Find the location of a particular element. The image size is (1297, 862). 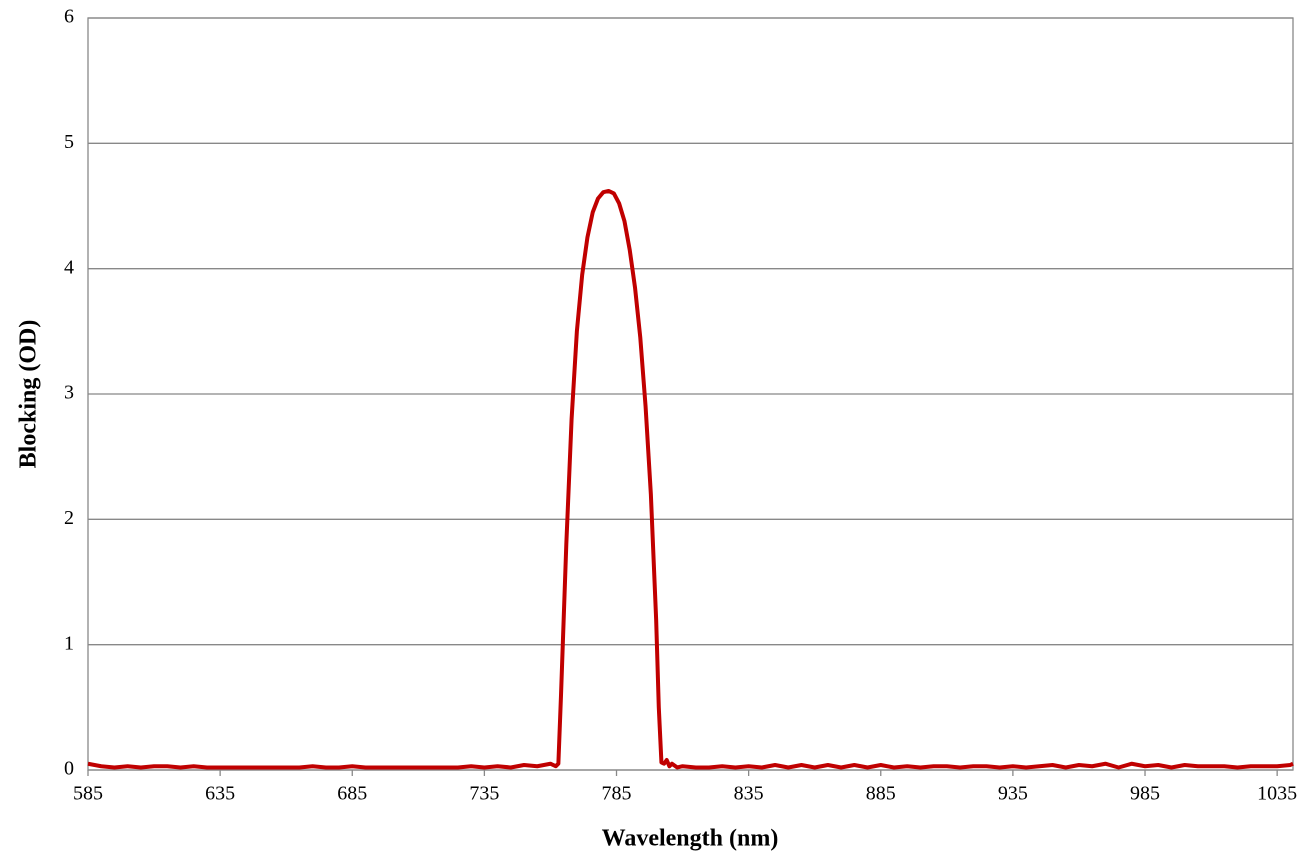

y-tick-label: 2 is located at coordinates (69, 518).